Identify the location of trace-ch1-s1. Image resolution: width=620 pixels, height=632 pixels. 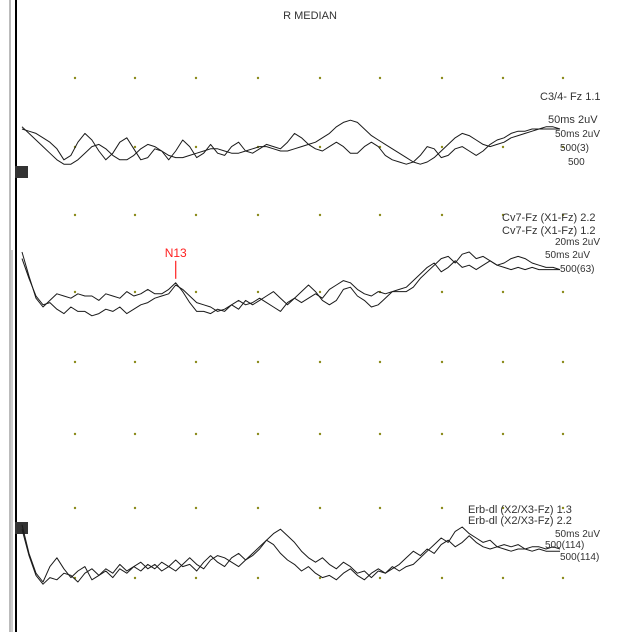
(291, 142).